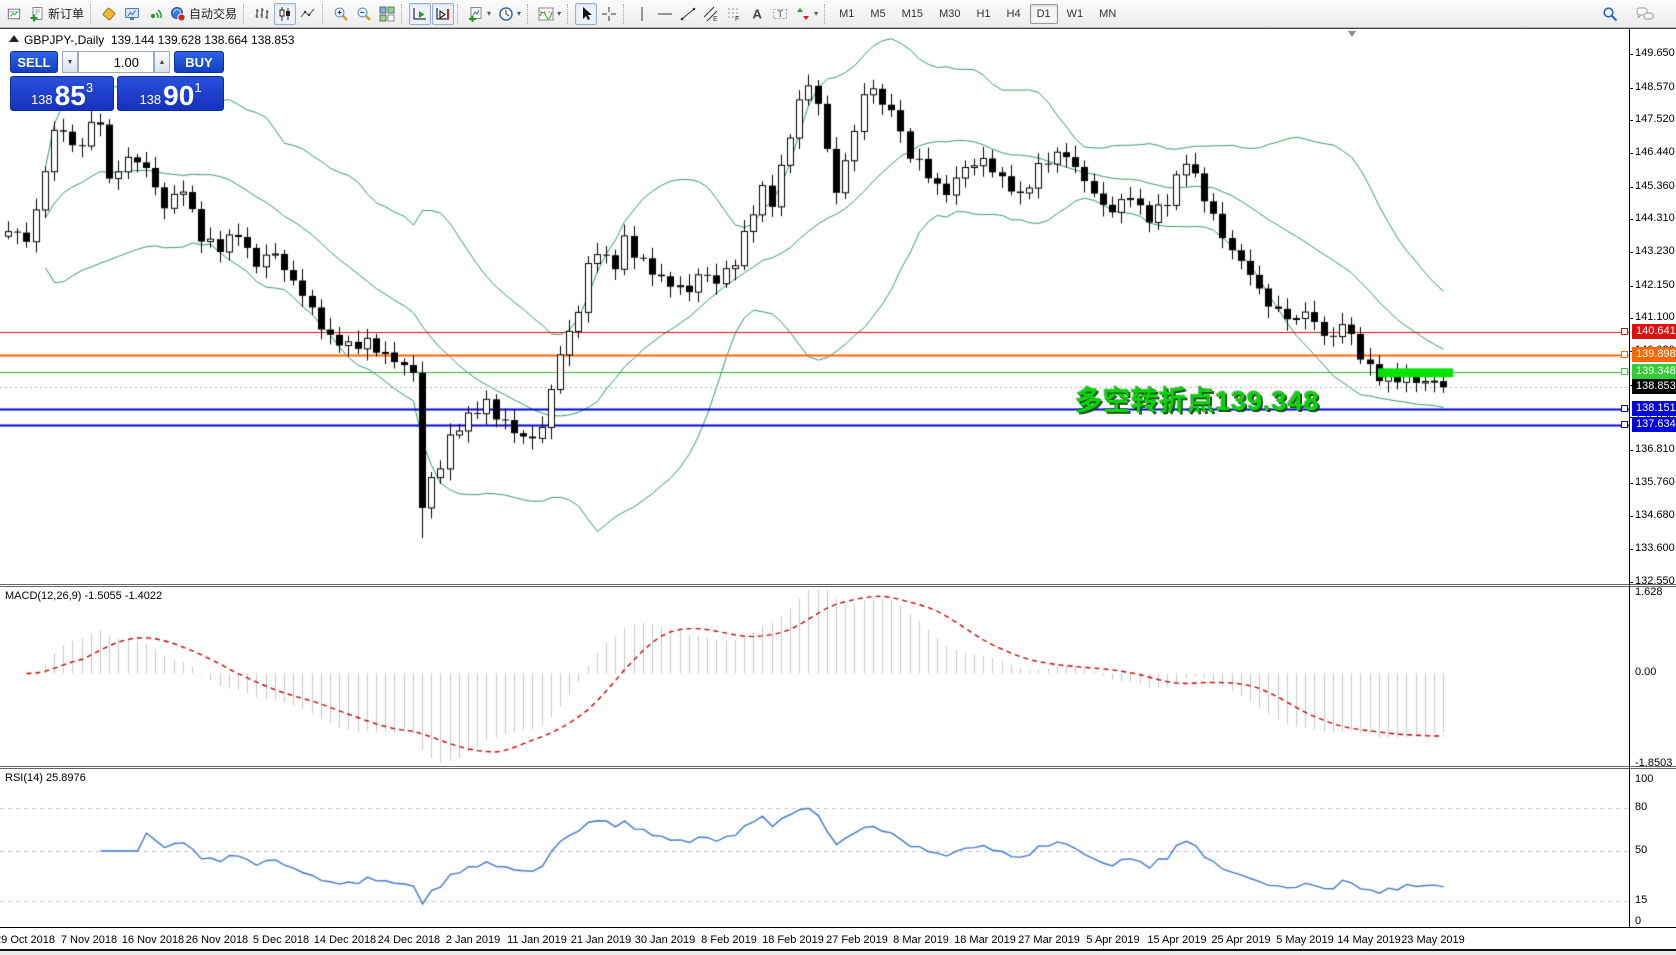 The image size is (1676, 955). Describe the element at coordinates (150, 99) in the screenshot. I see `buy-price-prefix: 138` at that location.